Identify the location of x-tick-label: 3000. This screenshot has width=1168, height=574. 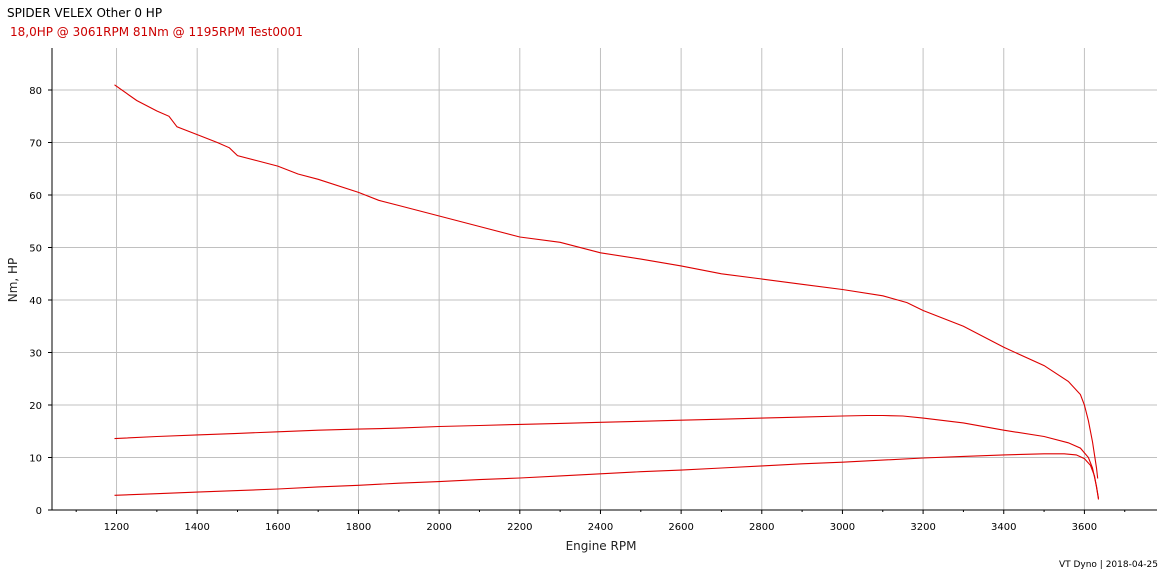
(842, 527).